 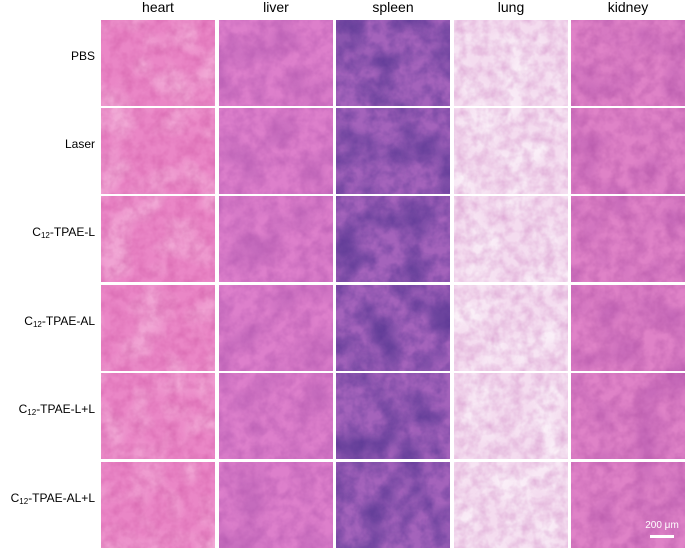 I want to click on column-header: heart, so click(x=158, y=7).